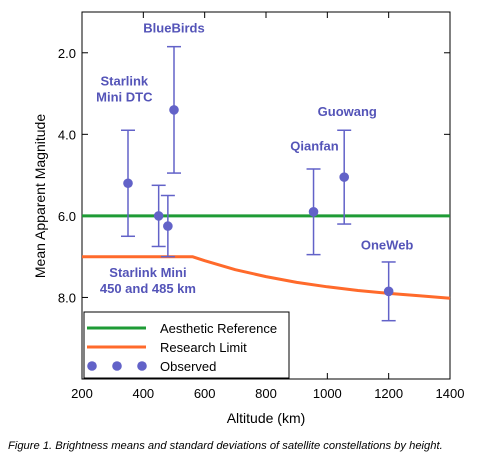 The height and width of the screenshot is (466, 494). Describe the element at coordinates (314, 146) in the screenshot. I see `annotation-label: Qianfan` at that location.